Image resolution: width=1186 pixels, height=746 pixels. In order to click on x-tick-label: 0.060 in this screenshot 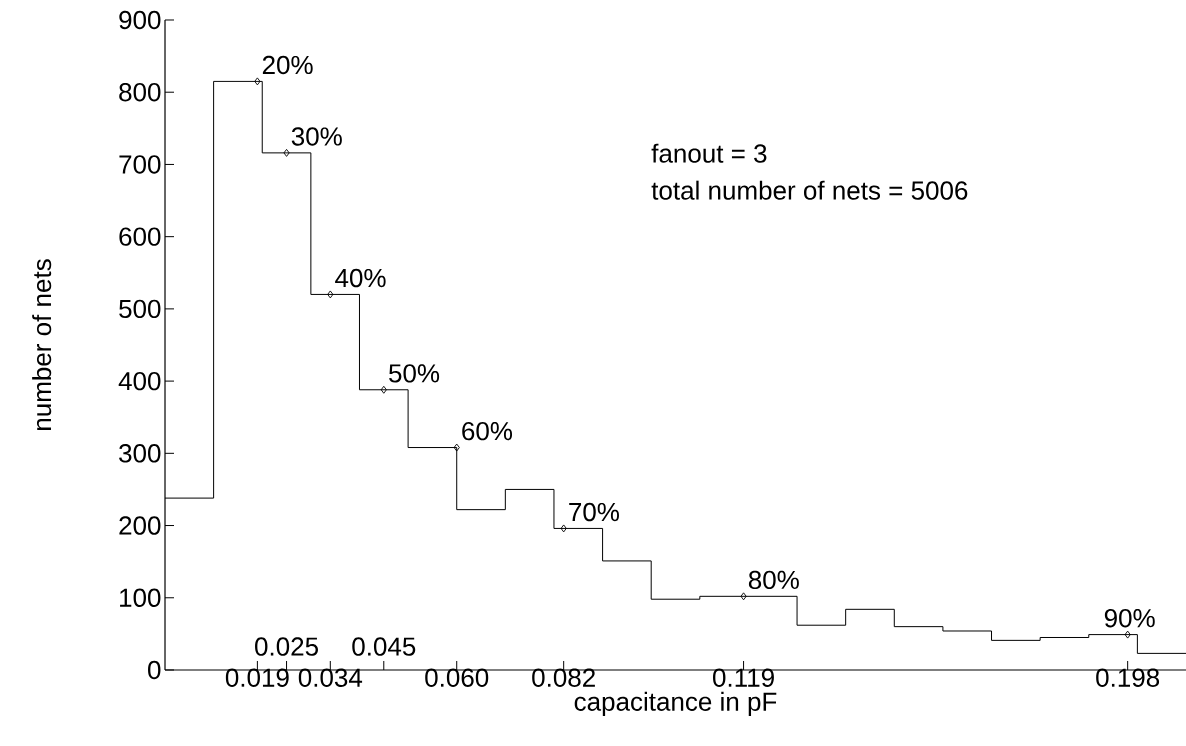, I will do `click(457, 677)`.